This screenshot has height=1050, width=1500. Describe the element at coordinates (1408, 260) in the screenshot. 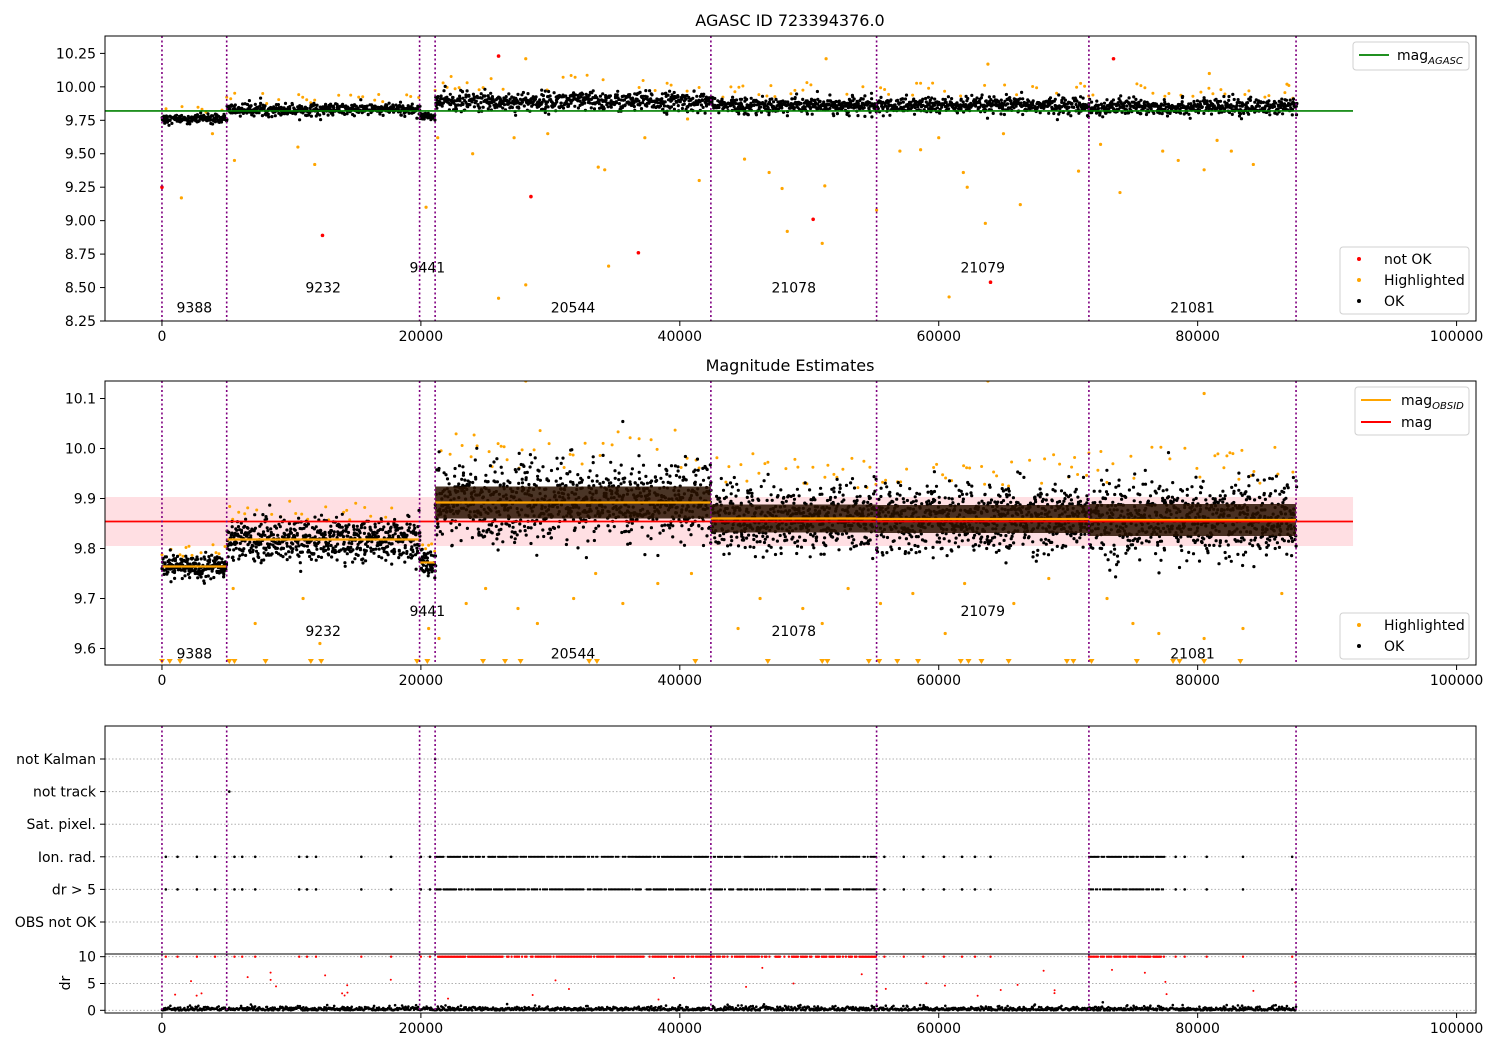

I see `panel1-legend-label: not OK` at that location.